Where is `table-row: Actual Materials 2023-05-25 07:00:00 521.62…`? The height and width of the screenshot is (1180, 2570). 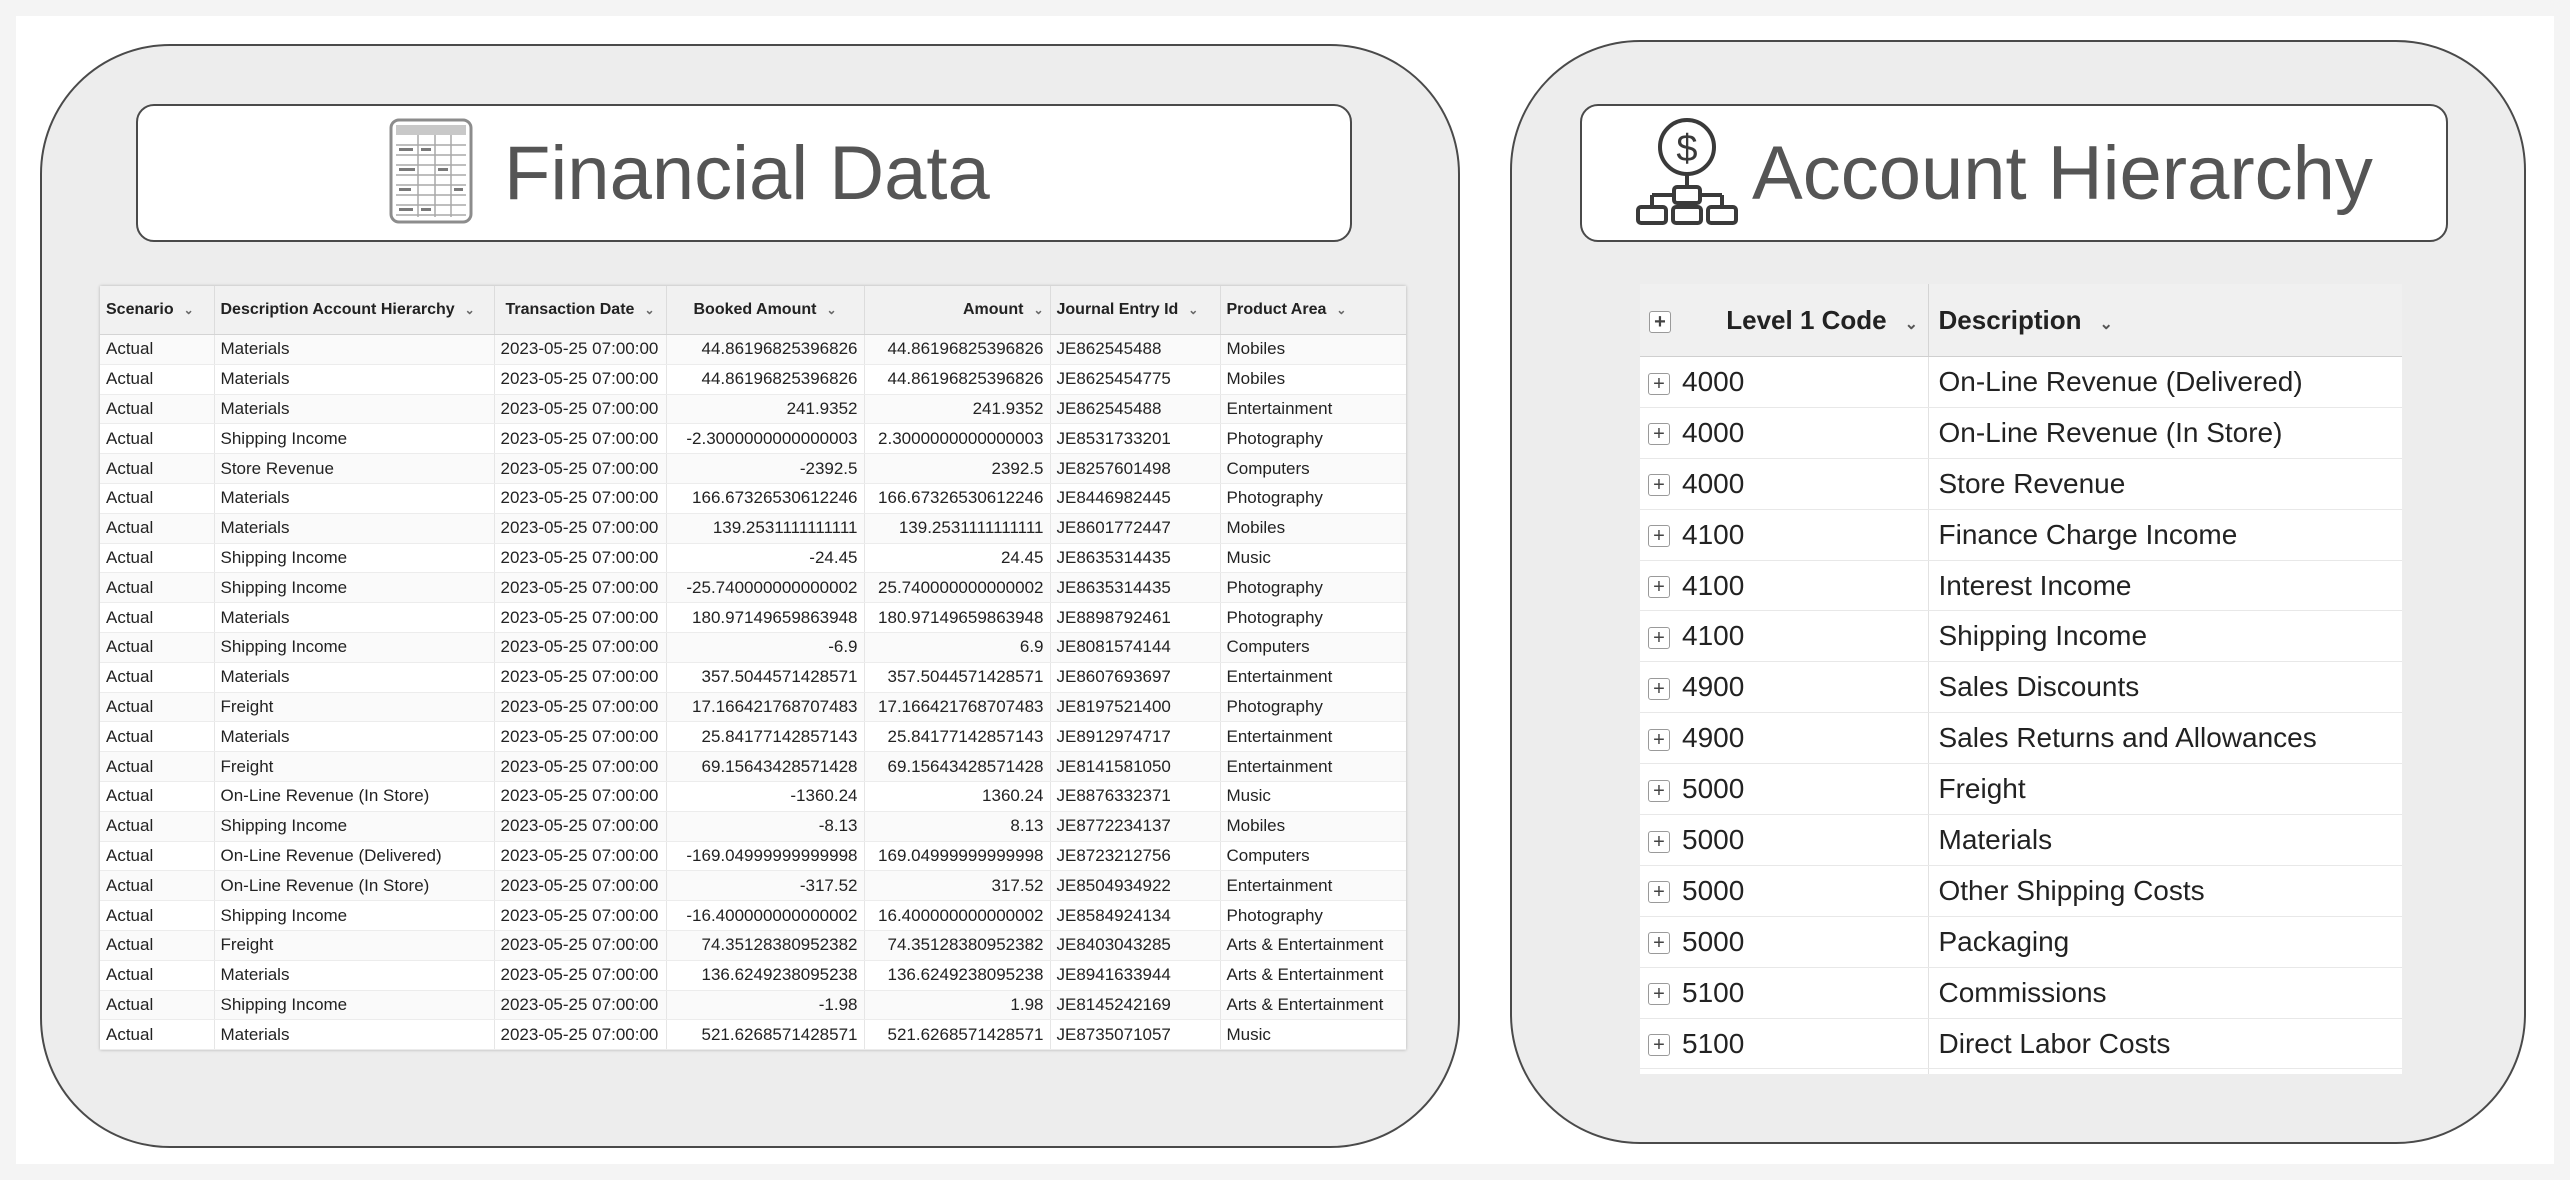 table-row: Actual Materials 2023-05-25 07:00:00 521.62… is located at coordinates (753, 1034).